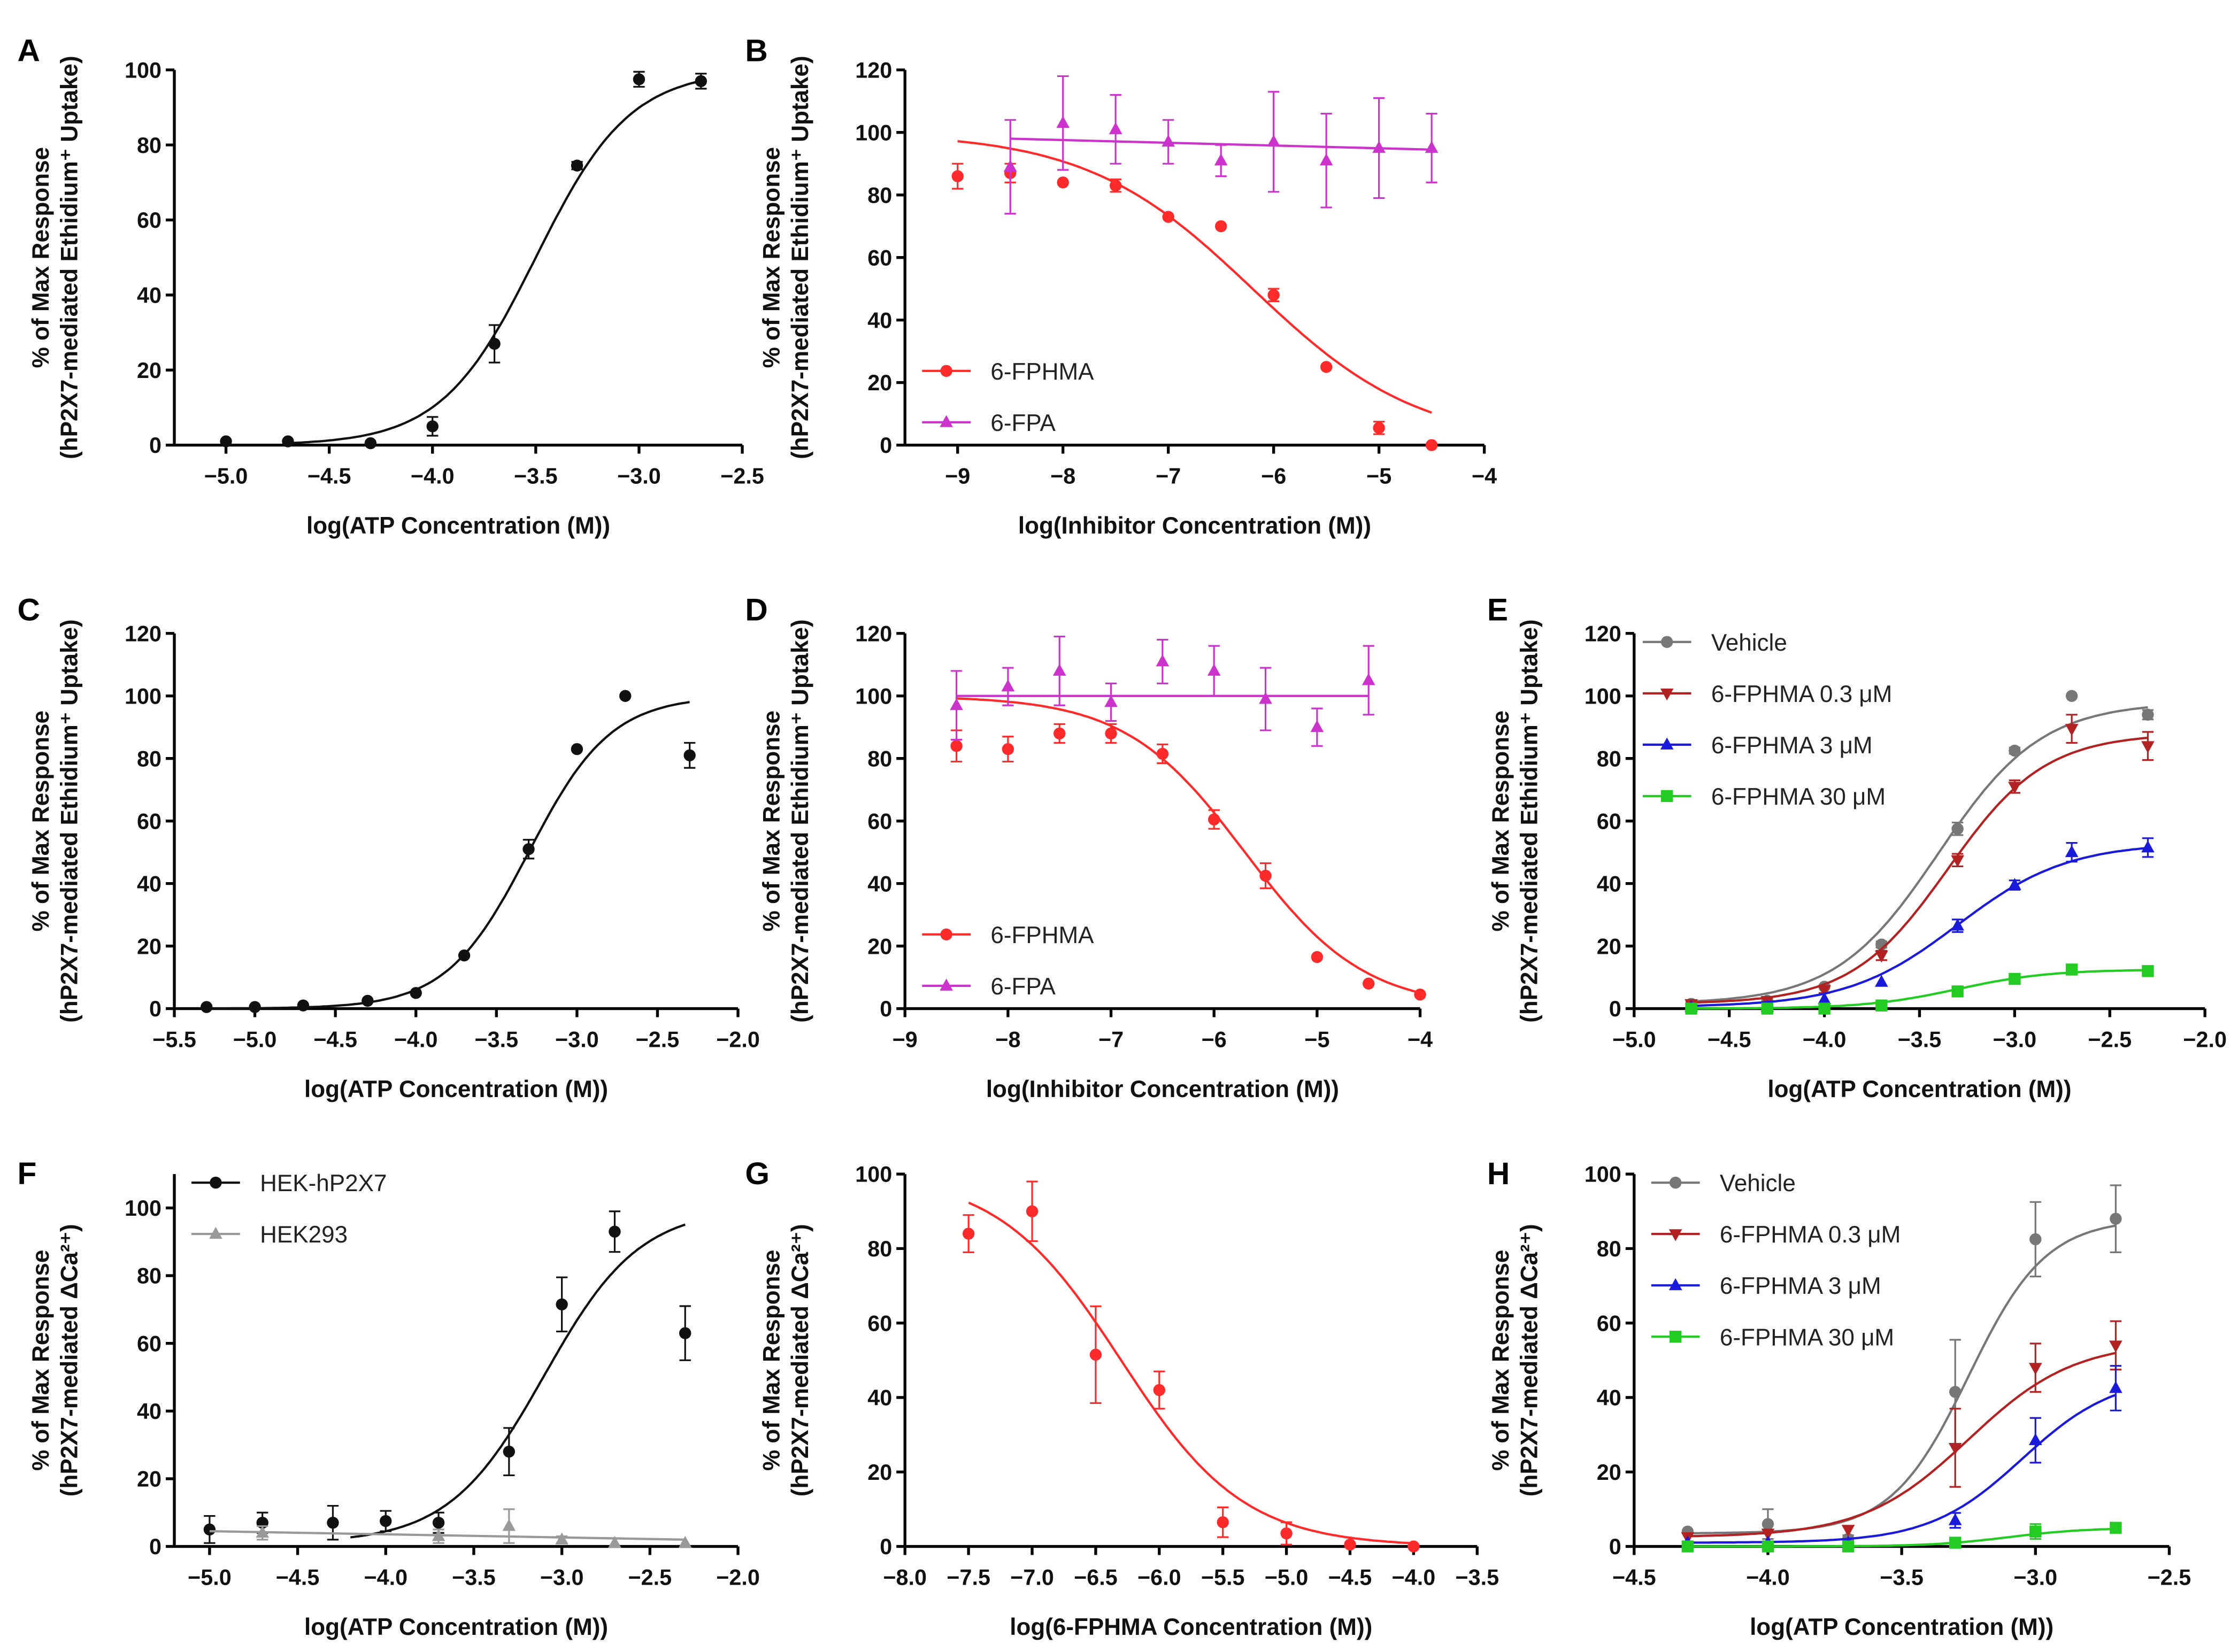 The width and height of the screenshot is (2238, 1652). What do you see at coordinates (905, 1578) in the screenshot?
I see `x-tick-label: −8.0` at bounding box center [905, 1578].